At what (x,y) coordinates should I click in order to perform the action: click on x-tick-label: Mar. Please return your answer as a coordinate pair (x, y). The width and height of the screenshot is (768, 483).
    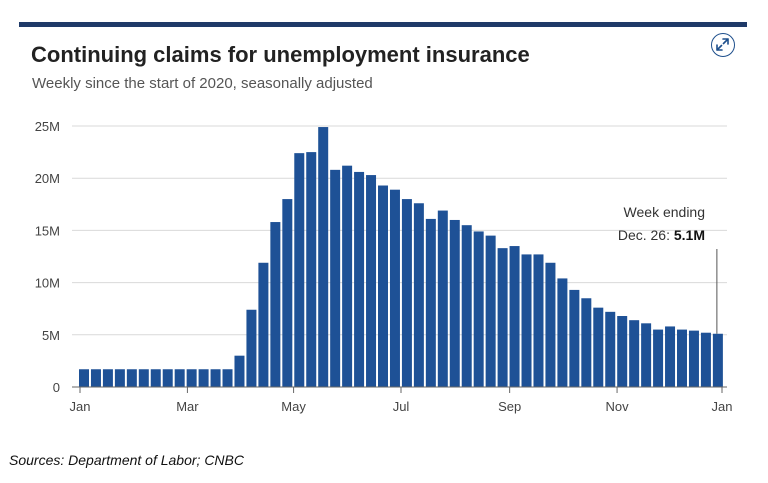
    Looking at the image, I should click on (187, 406).